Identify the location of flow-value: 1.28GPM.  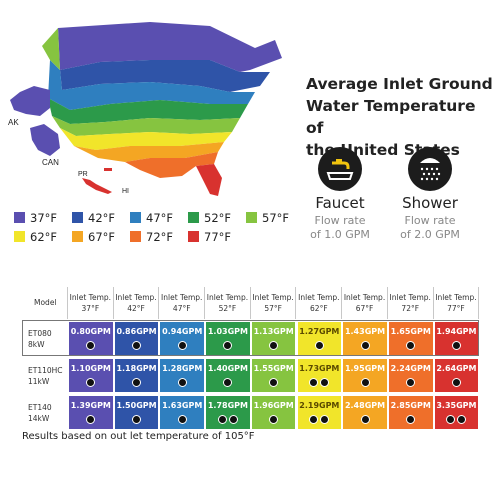
(182, 368).